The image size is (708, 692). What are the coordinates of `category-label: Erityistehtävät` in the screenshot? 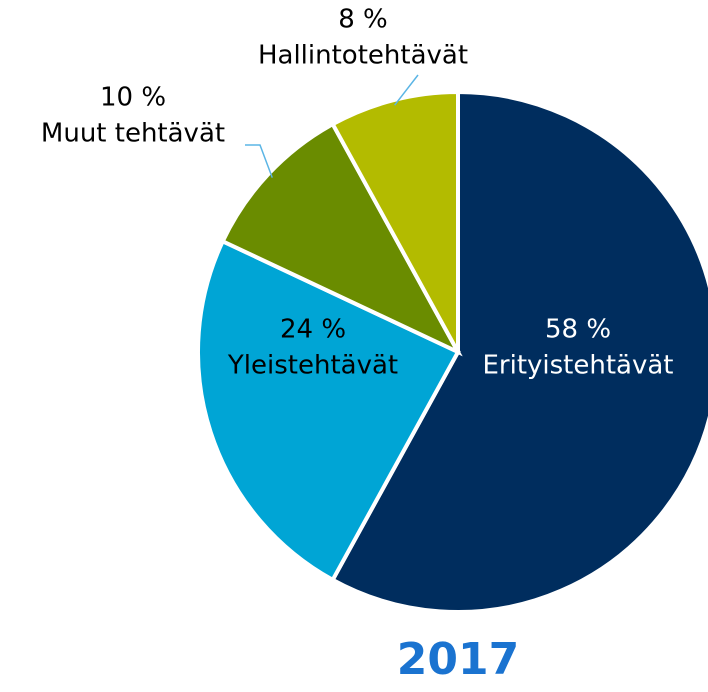 It's located at (577, 366).